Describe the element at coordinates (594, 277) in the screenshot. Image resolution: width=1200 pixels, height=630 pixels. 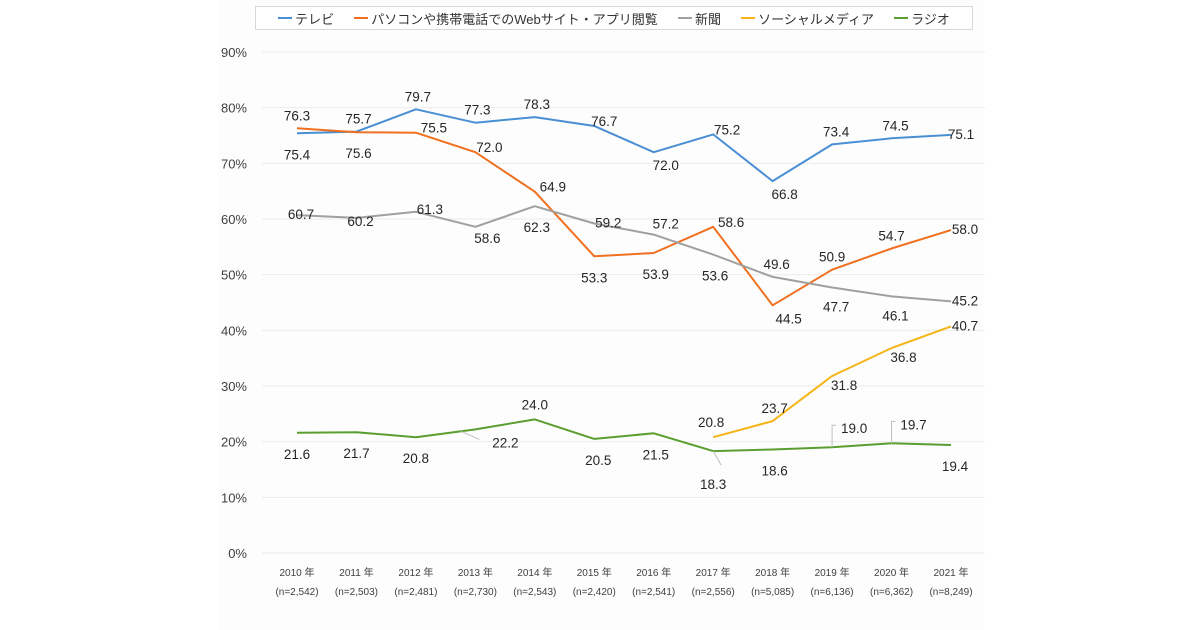
I see `data-label: 53.3` at that location.